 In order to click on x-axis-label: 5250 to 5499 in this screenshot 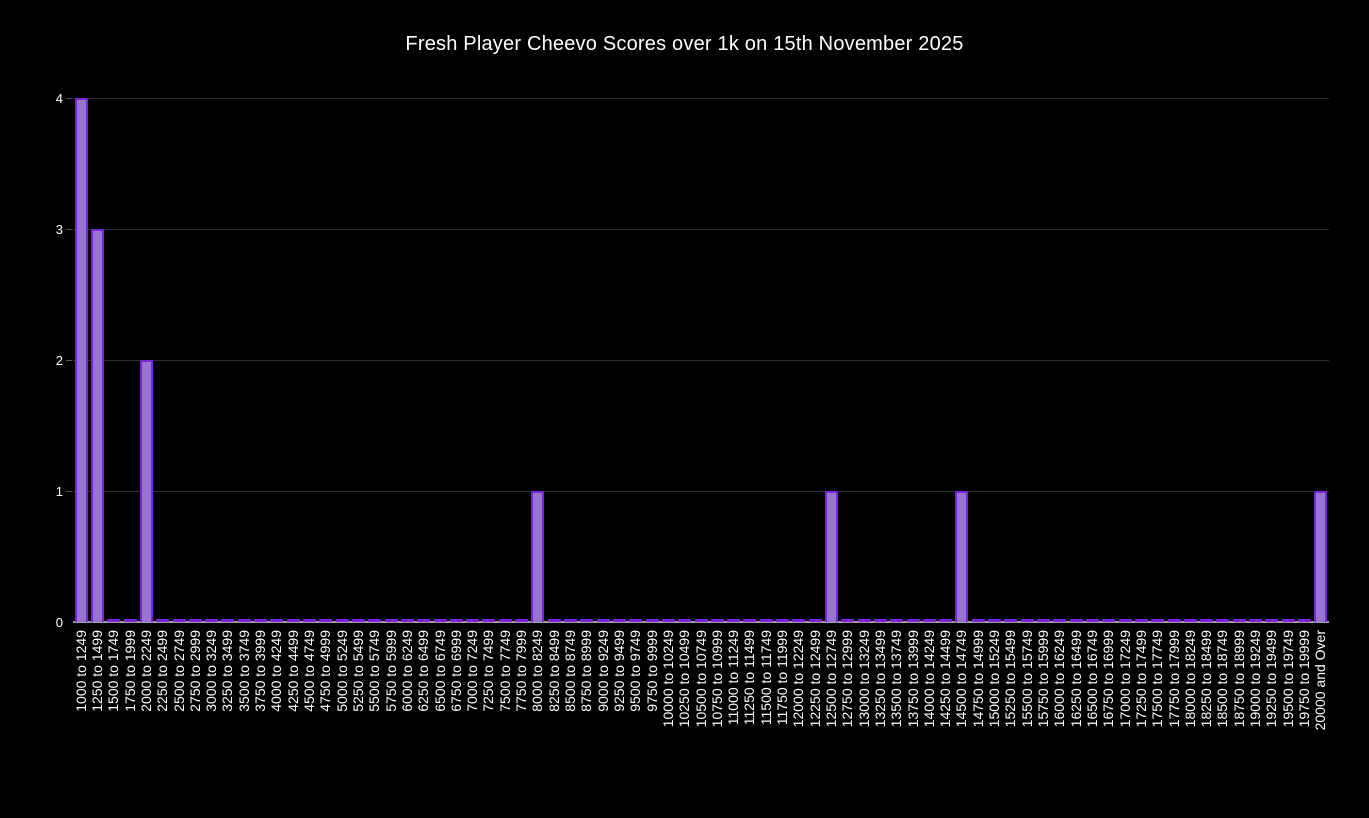, I will do `click(357, 671)`.